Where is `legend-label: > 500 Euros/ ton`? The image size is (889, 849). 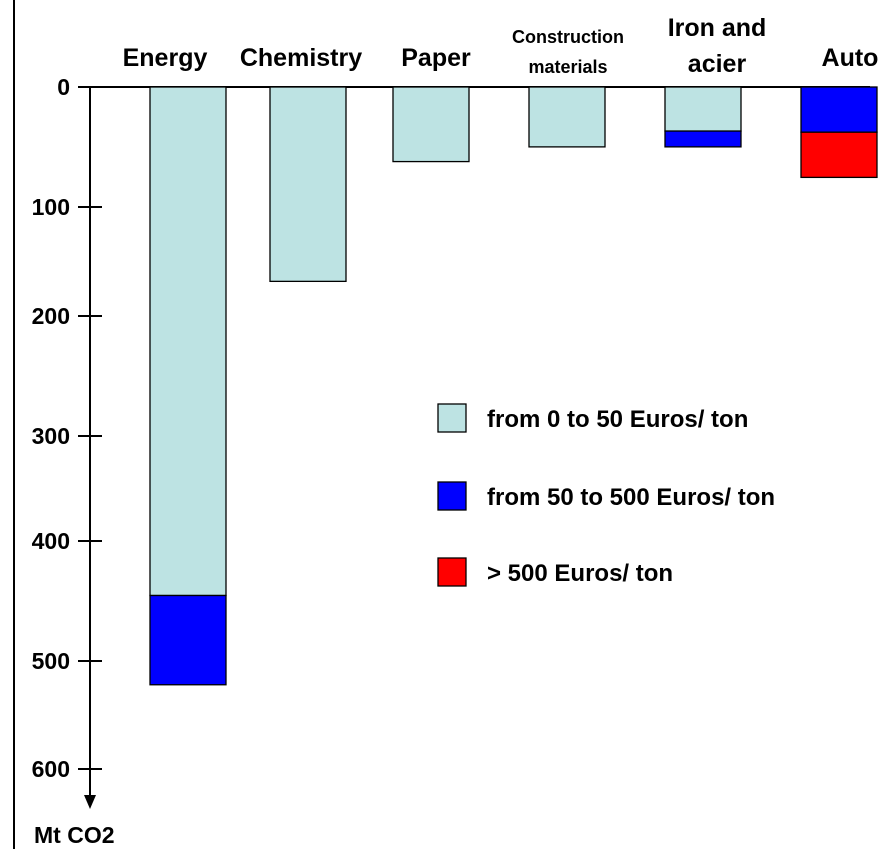
legend-label: > 500 Euros/ ton is located at coordinates (580, 573).